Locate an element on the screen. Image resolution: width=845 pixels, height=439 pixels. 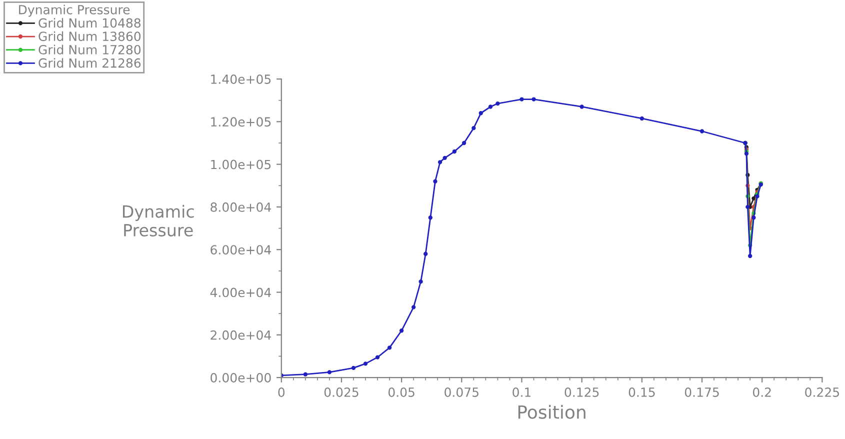
x-tick-label: 0.025 is located at coordinates (341, 392).